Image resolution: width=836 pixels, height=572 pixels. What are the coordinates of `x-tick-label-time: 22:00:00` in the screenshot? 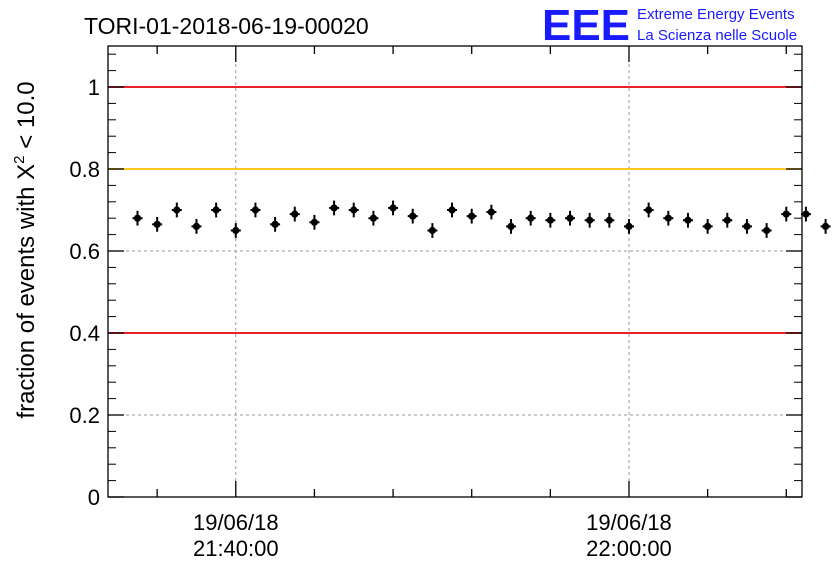 It's located at (629, 548).